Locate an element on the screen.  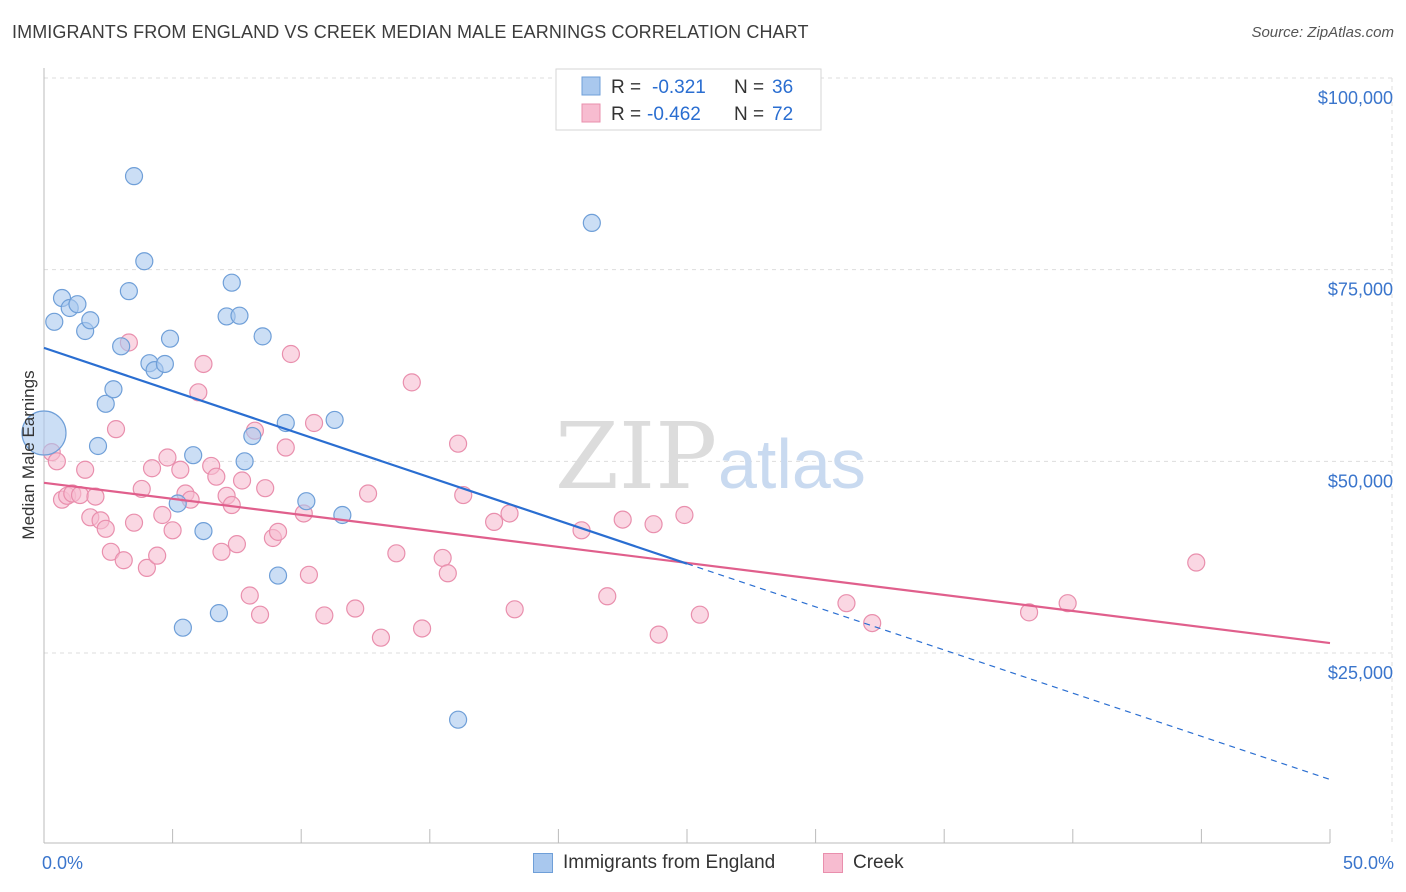
chart-source: Source: ZipAtlas.com is located at coordinates (1322, 32).